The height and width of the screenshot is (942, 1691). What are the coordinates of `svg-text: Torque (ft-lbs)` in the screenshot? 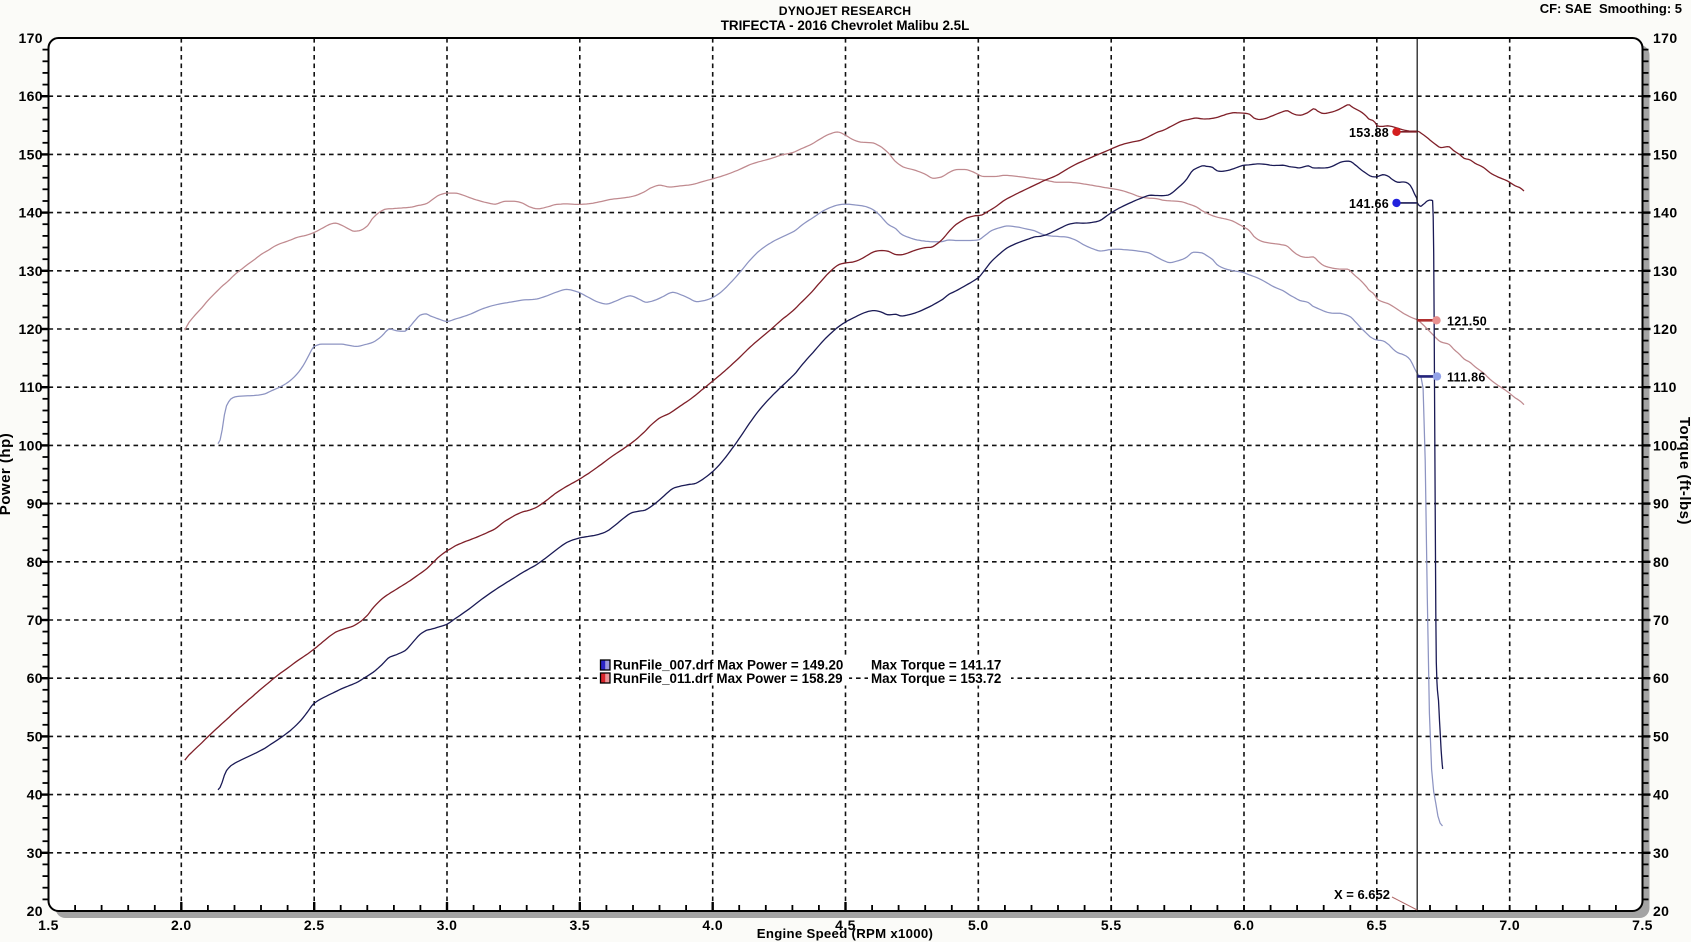 It's located at (1683, 471).